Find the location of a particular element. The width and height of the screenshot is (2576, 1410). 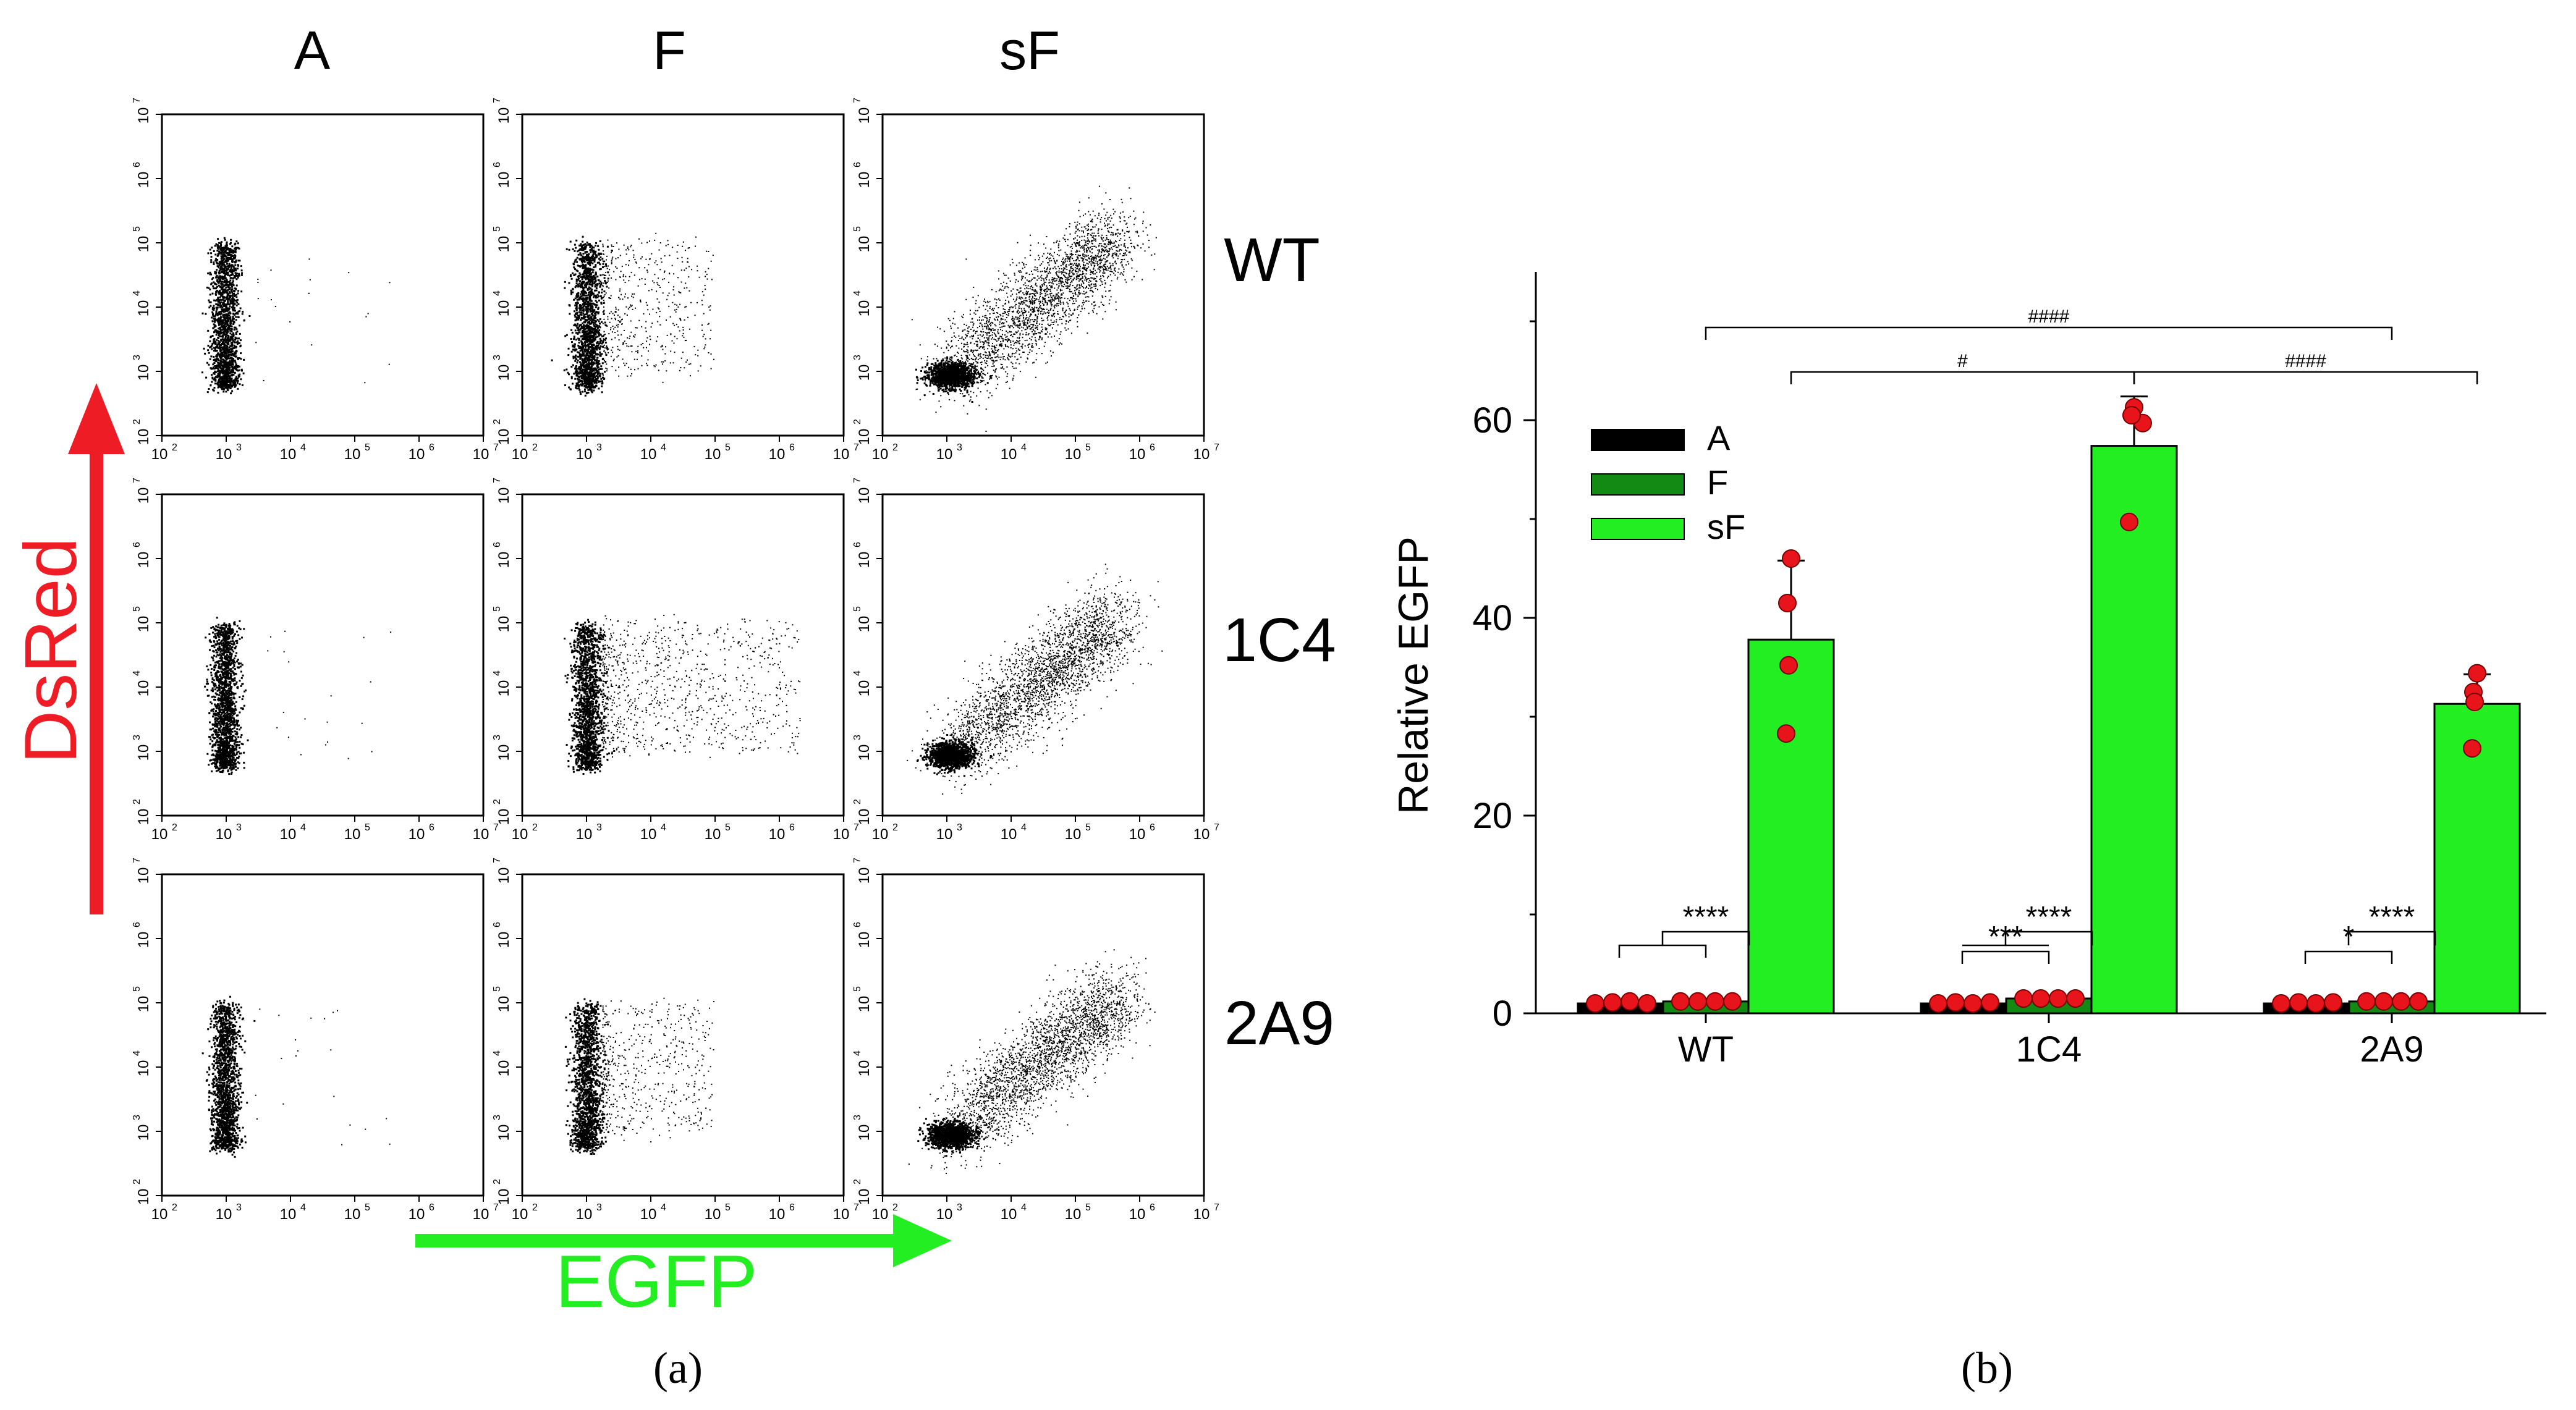

sig-overall-3: #### is located at coordinates (2305, 367).